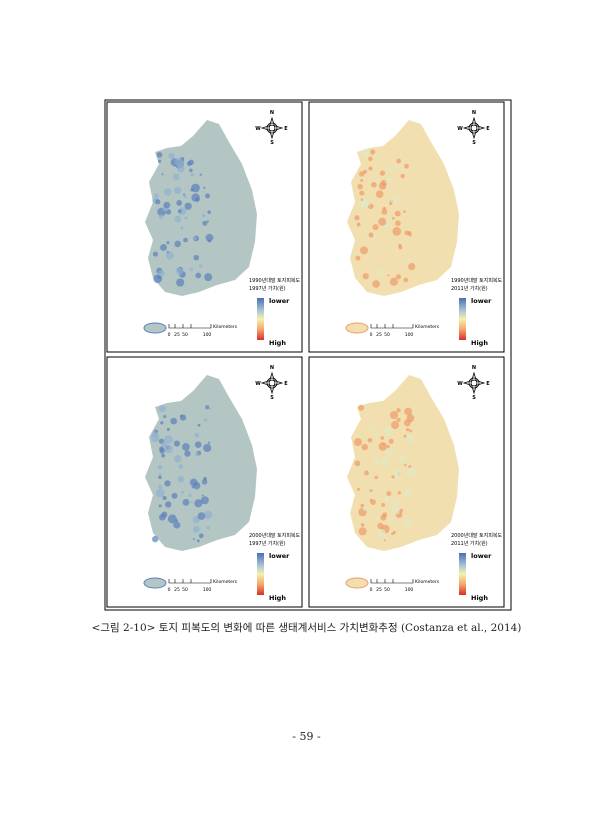  I want to click on scale-tick: 50, so click(185, 335).